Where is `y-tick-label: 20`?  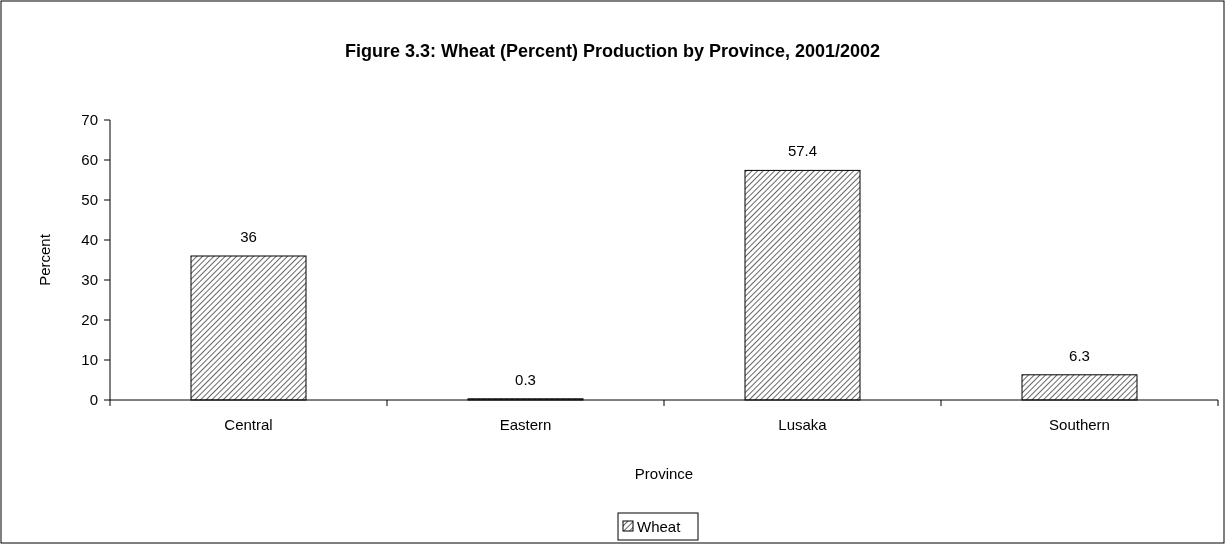 y-tick-label: 20 is located at coordinates (89, 320).